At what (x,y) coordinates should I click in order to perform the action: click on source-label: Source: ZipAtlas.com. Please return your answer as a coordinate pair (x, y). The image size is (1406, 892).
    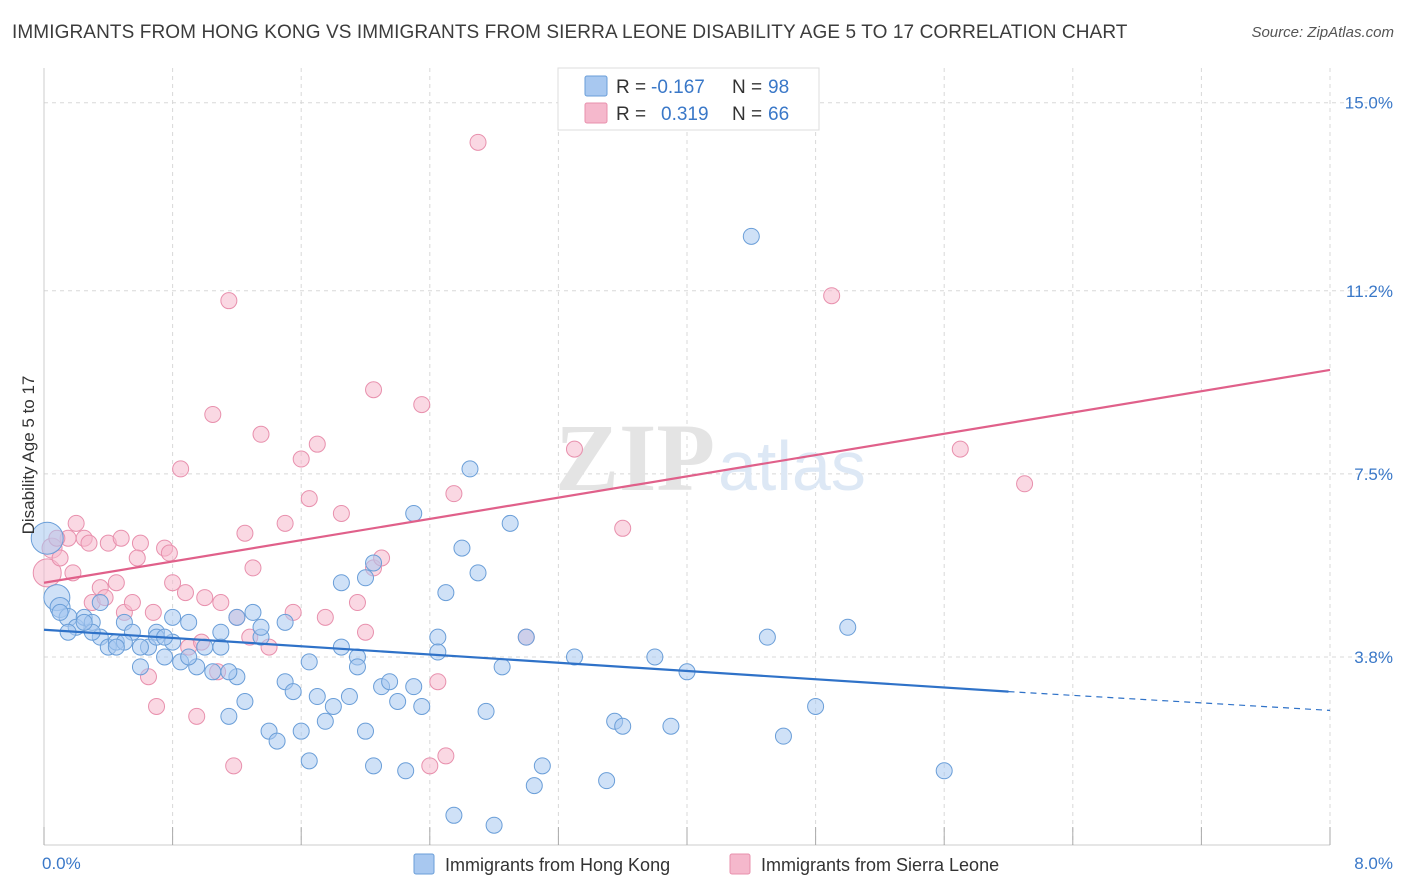
    Looking at the image, I should click on (1322, 32).